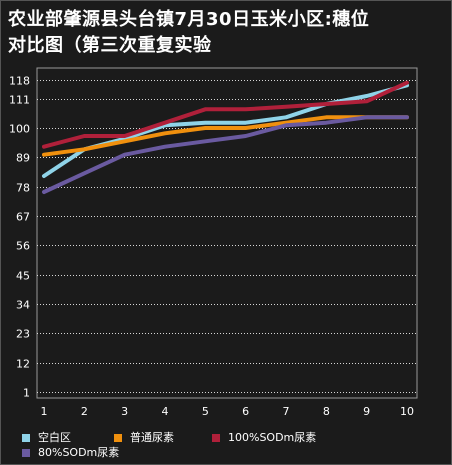 Image resolution: width=452 pixels, height=465 pixels. I want to click on y-tick-label: 67, so click(23, 217).